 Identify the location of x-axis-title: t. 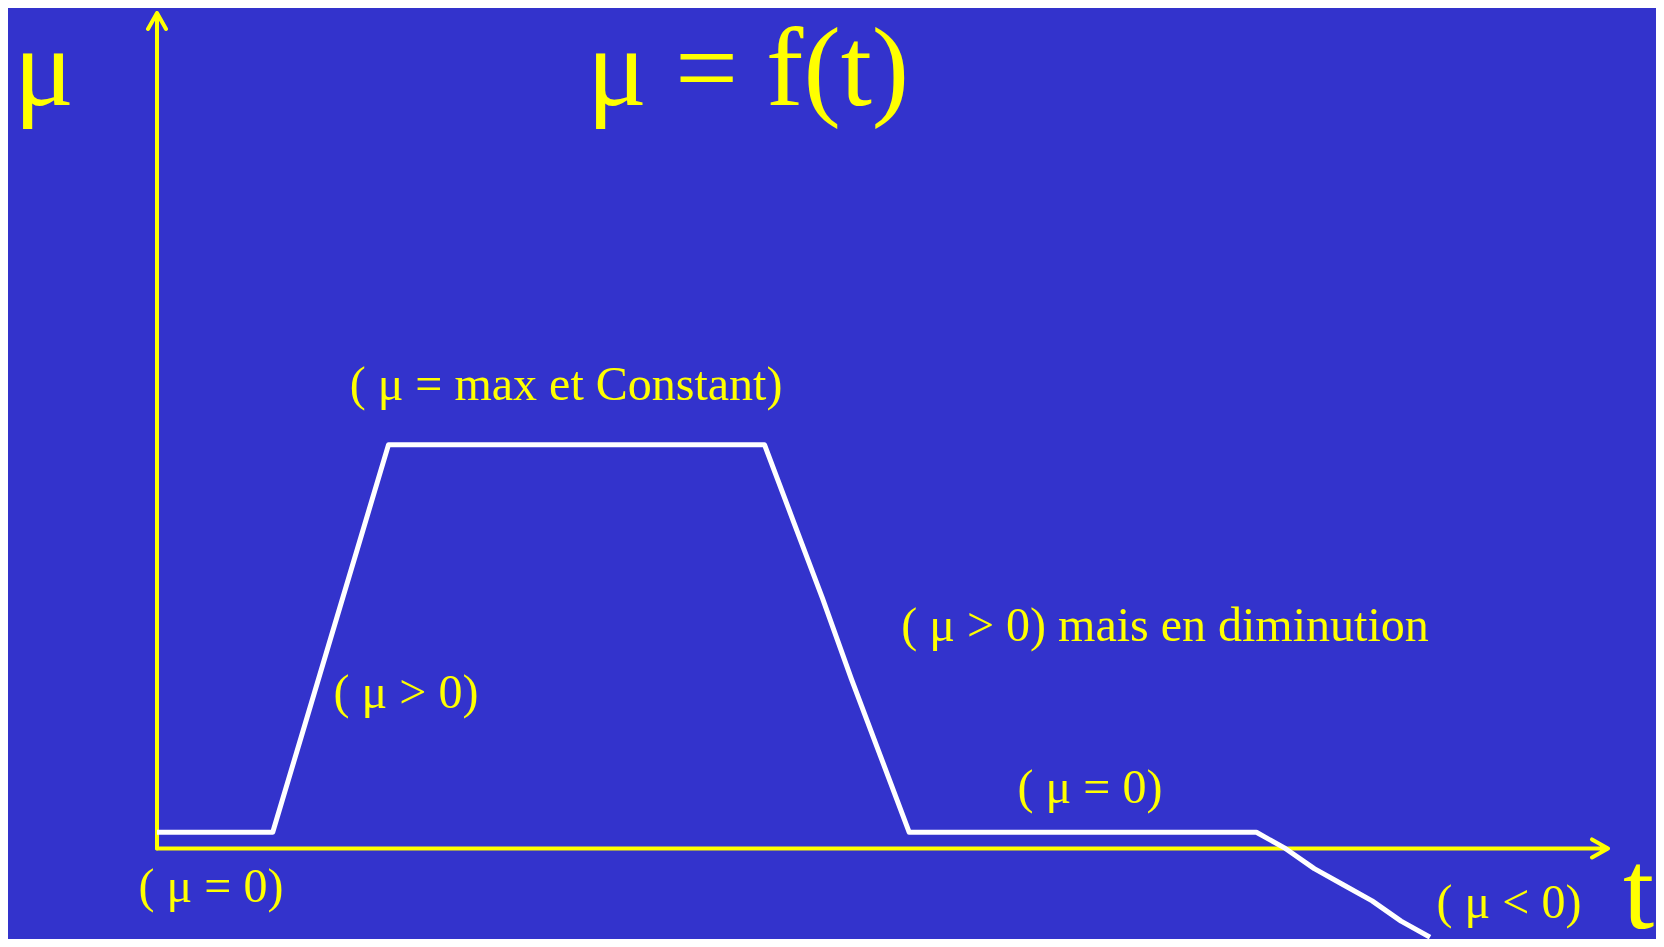
(1638, 887).